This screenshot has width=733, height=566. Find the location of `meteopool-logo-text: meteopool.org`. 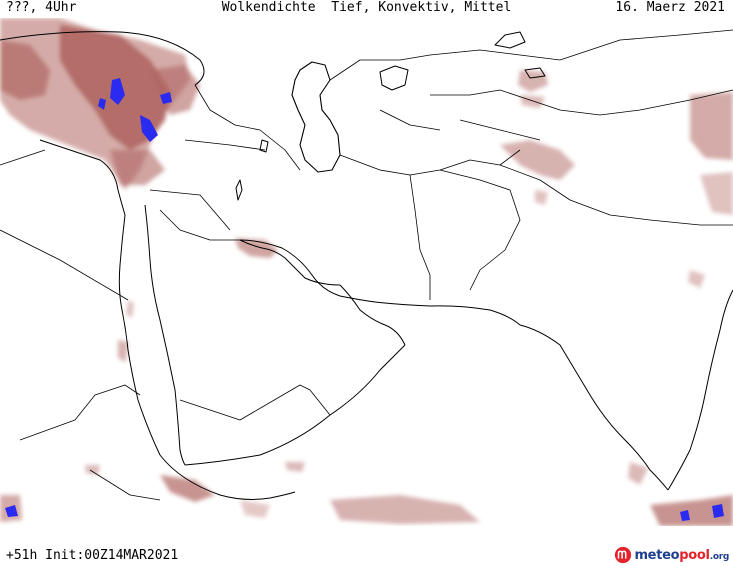

meteopool-logo-text: meteopool.org is located at coordinates (681, 555).